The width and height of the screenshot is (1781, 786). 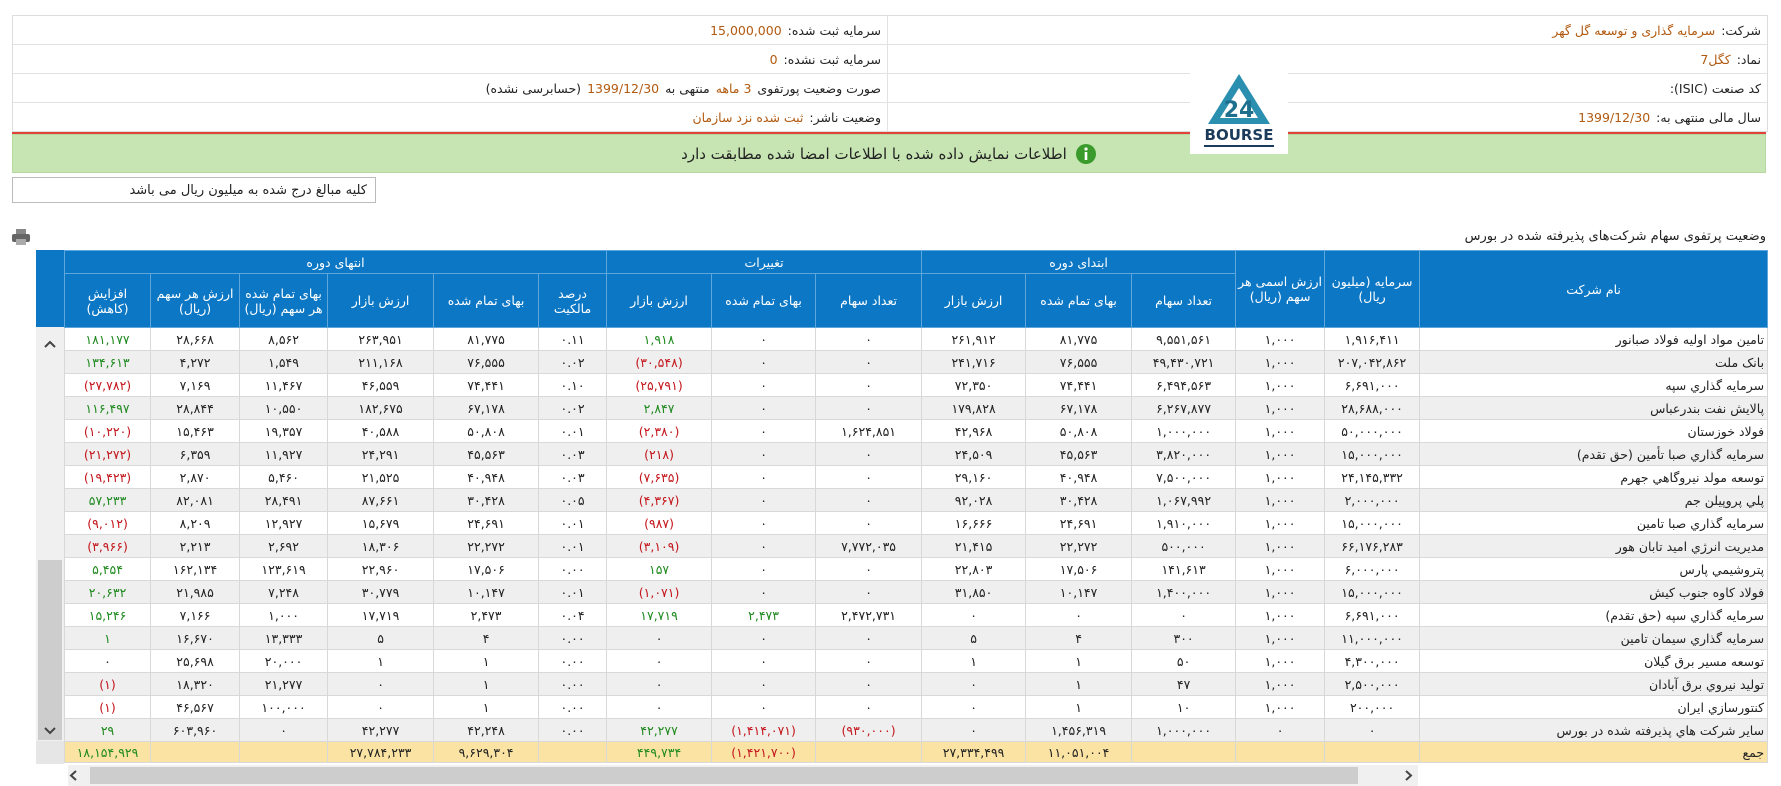 What do you see at coordinates (1184, 362) in the screenshot?
I see `cell: ۴۹,۴۳۰,۷۲۱` at bounding box center [1184, 362].